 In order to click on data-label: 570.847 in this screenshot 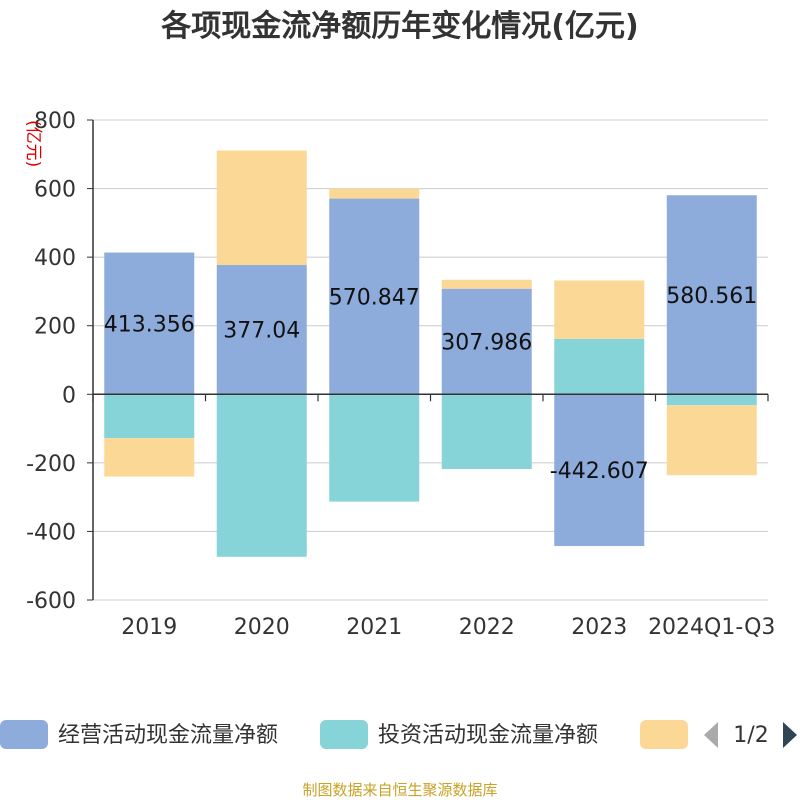, I will do `click(374, 297)`.